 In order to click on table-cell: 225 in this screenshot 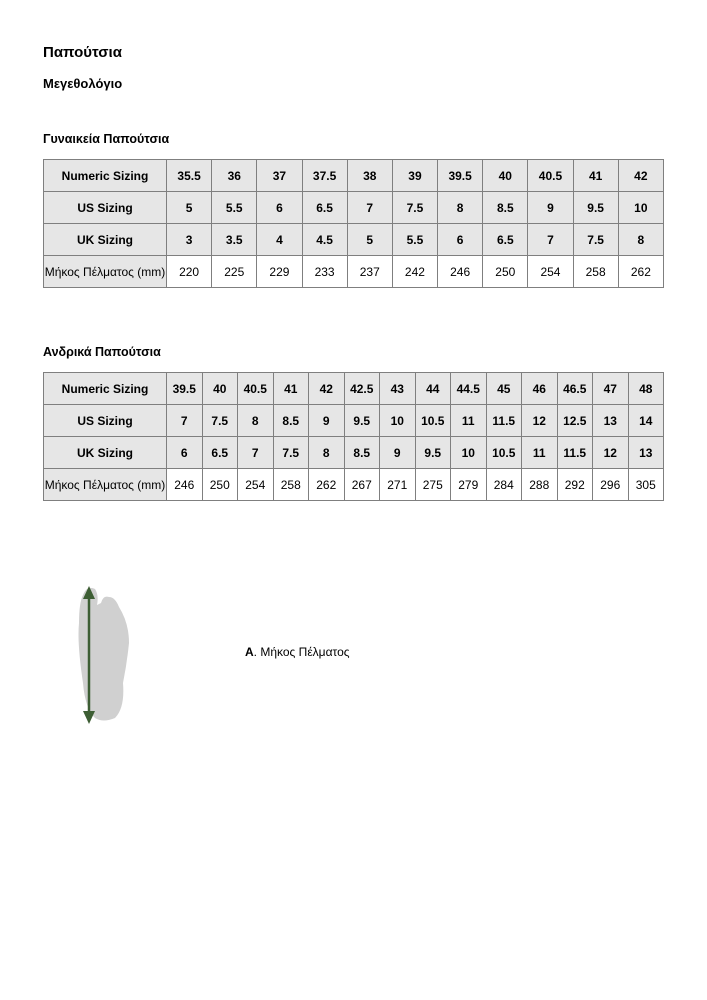, I will do `click(234, 271)`.